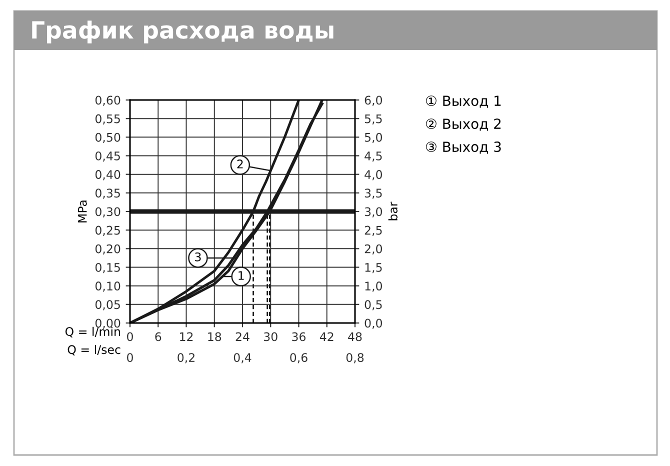 This screenshot has width=670, height=466. Describe the element at coordinates (463, 148) in the screenshot. I see `text: ③ Выход 3` at that location.